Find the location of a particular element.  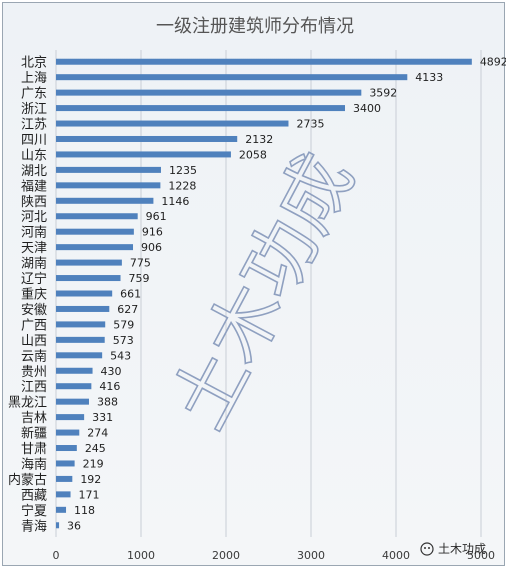

category-label: 山西 is located at coordinates (34, 341).